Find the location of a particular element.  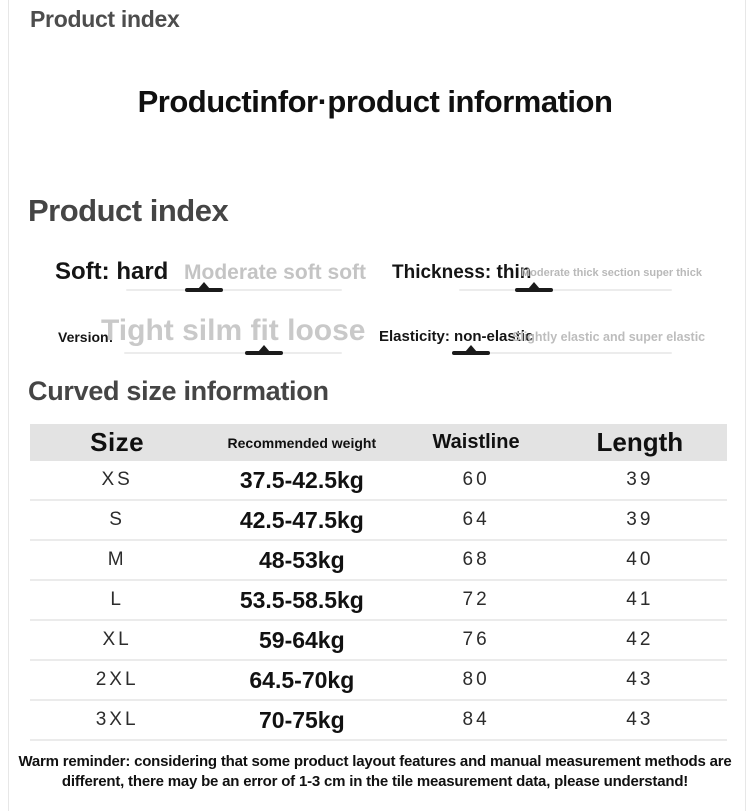

cell-weight: 53.5-58.5kg is located at coordinates (301, 599).